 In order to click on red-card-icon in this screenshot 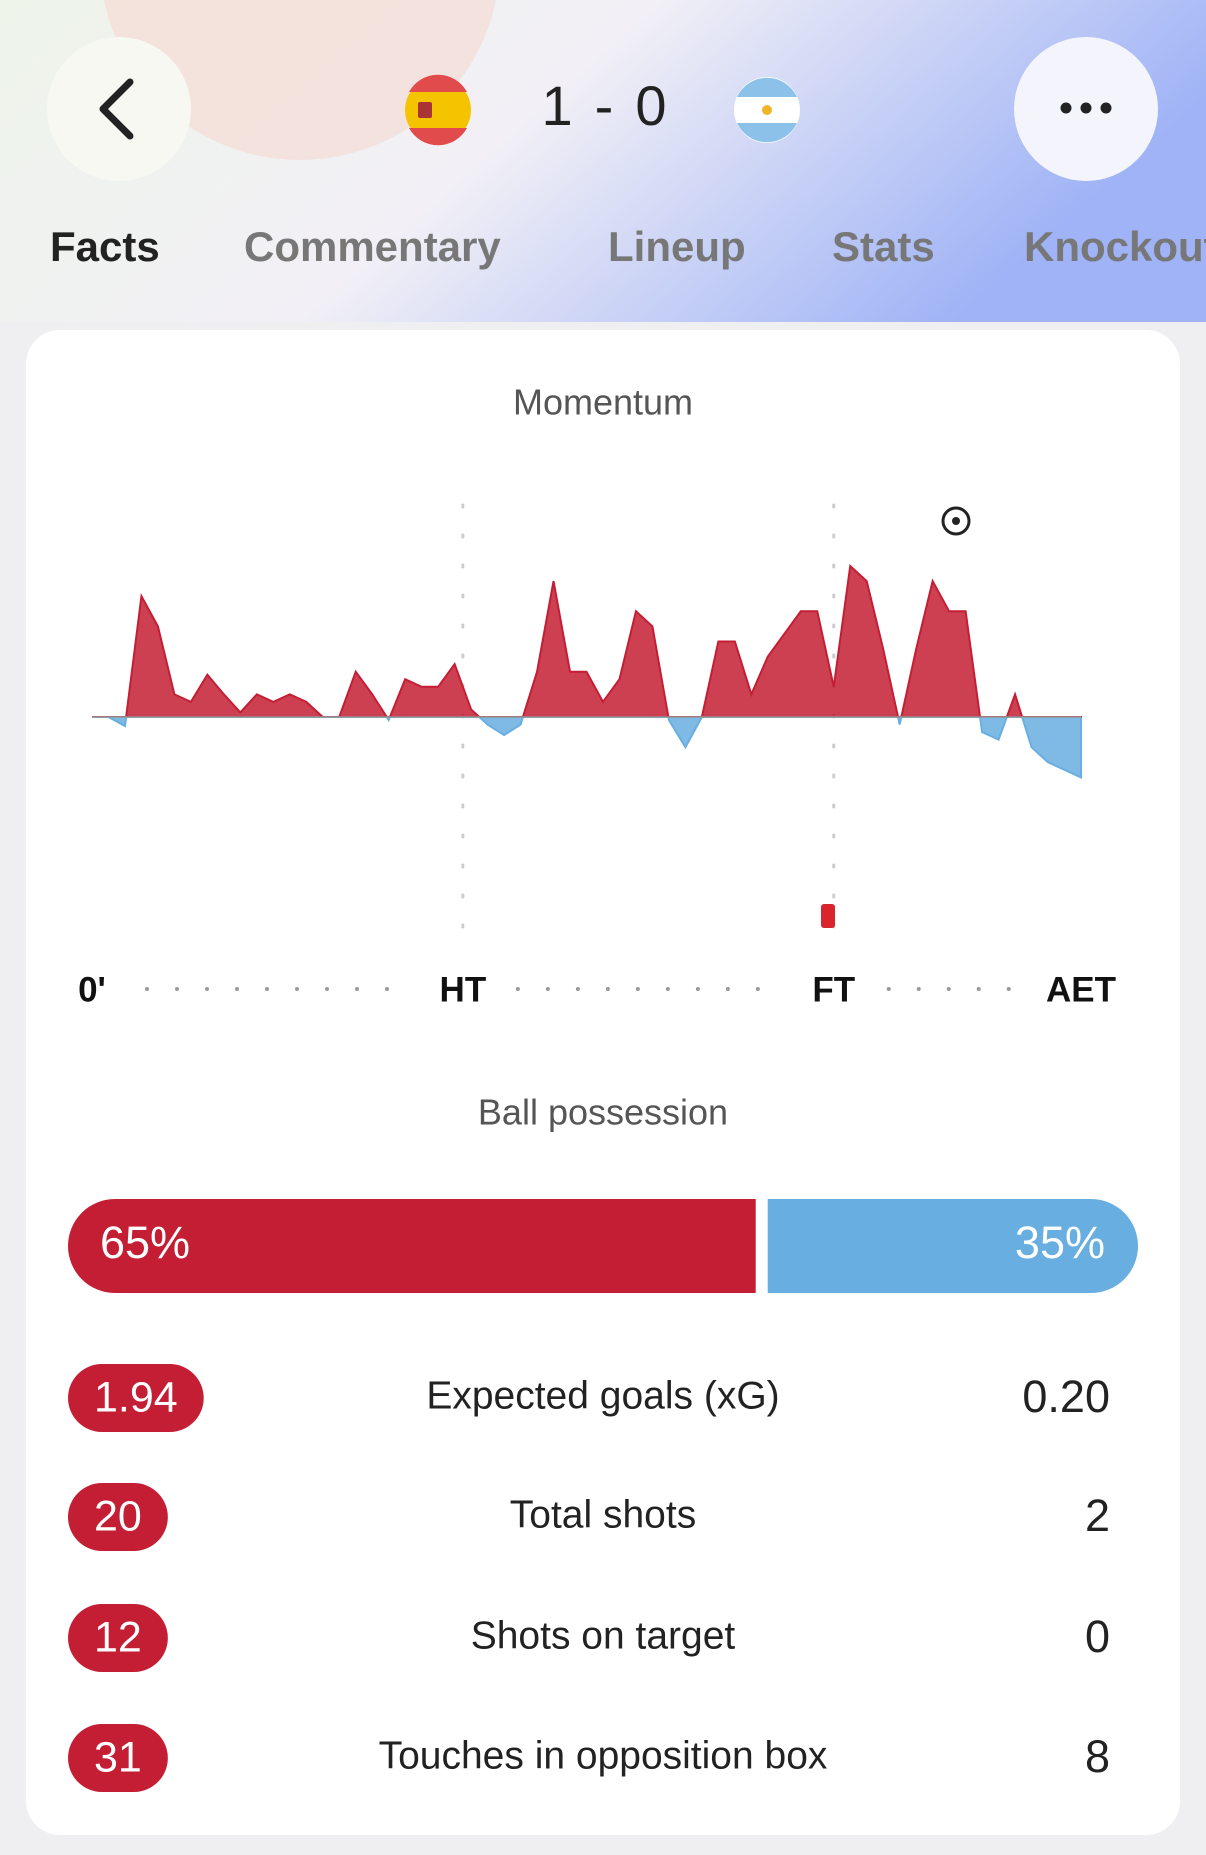, I will do `click(828, 916)`.